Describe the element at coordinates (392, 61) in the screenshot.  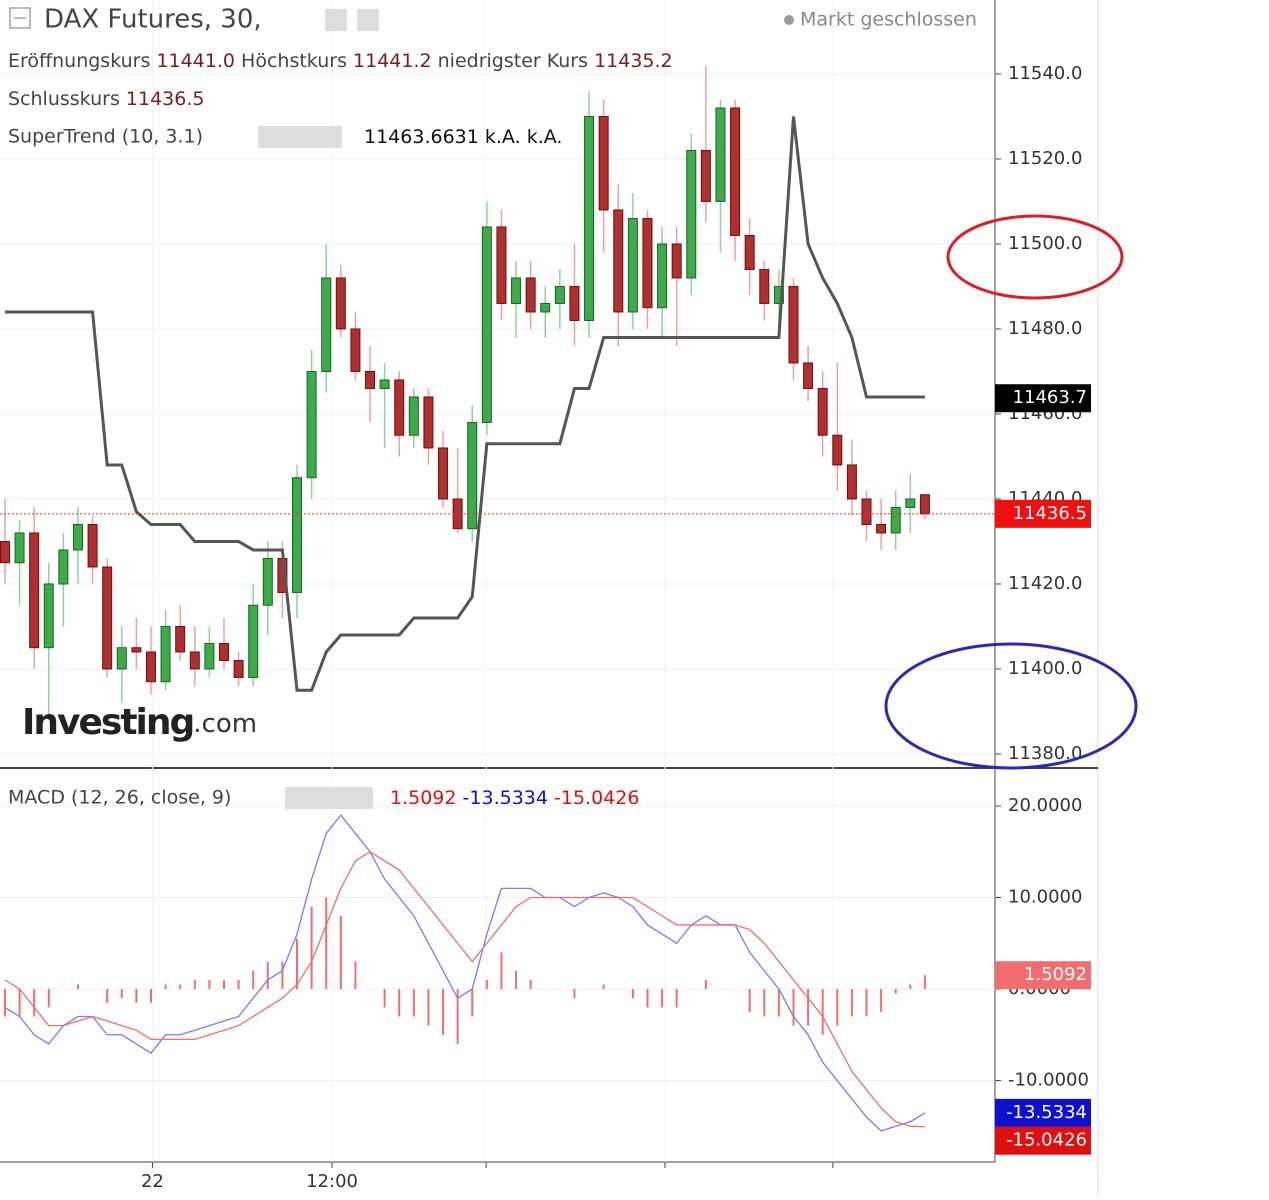
I see `value: 11441.2` at that location.